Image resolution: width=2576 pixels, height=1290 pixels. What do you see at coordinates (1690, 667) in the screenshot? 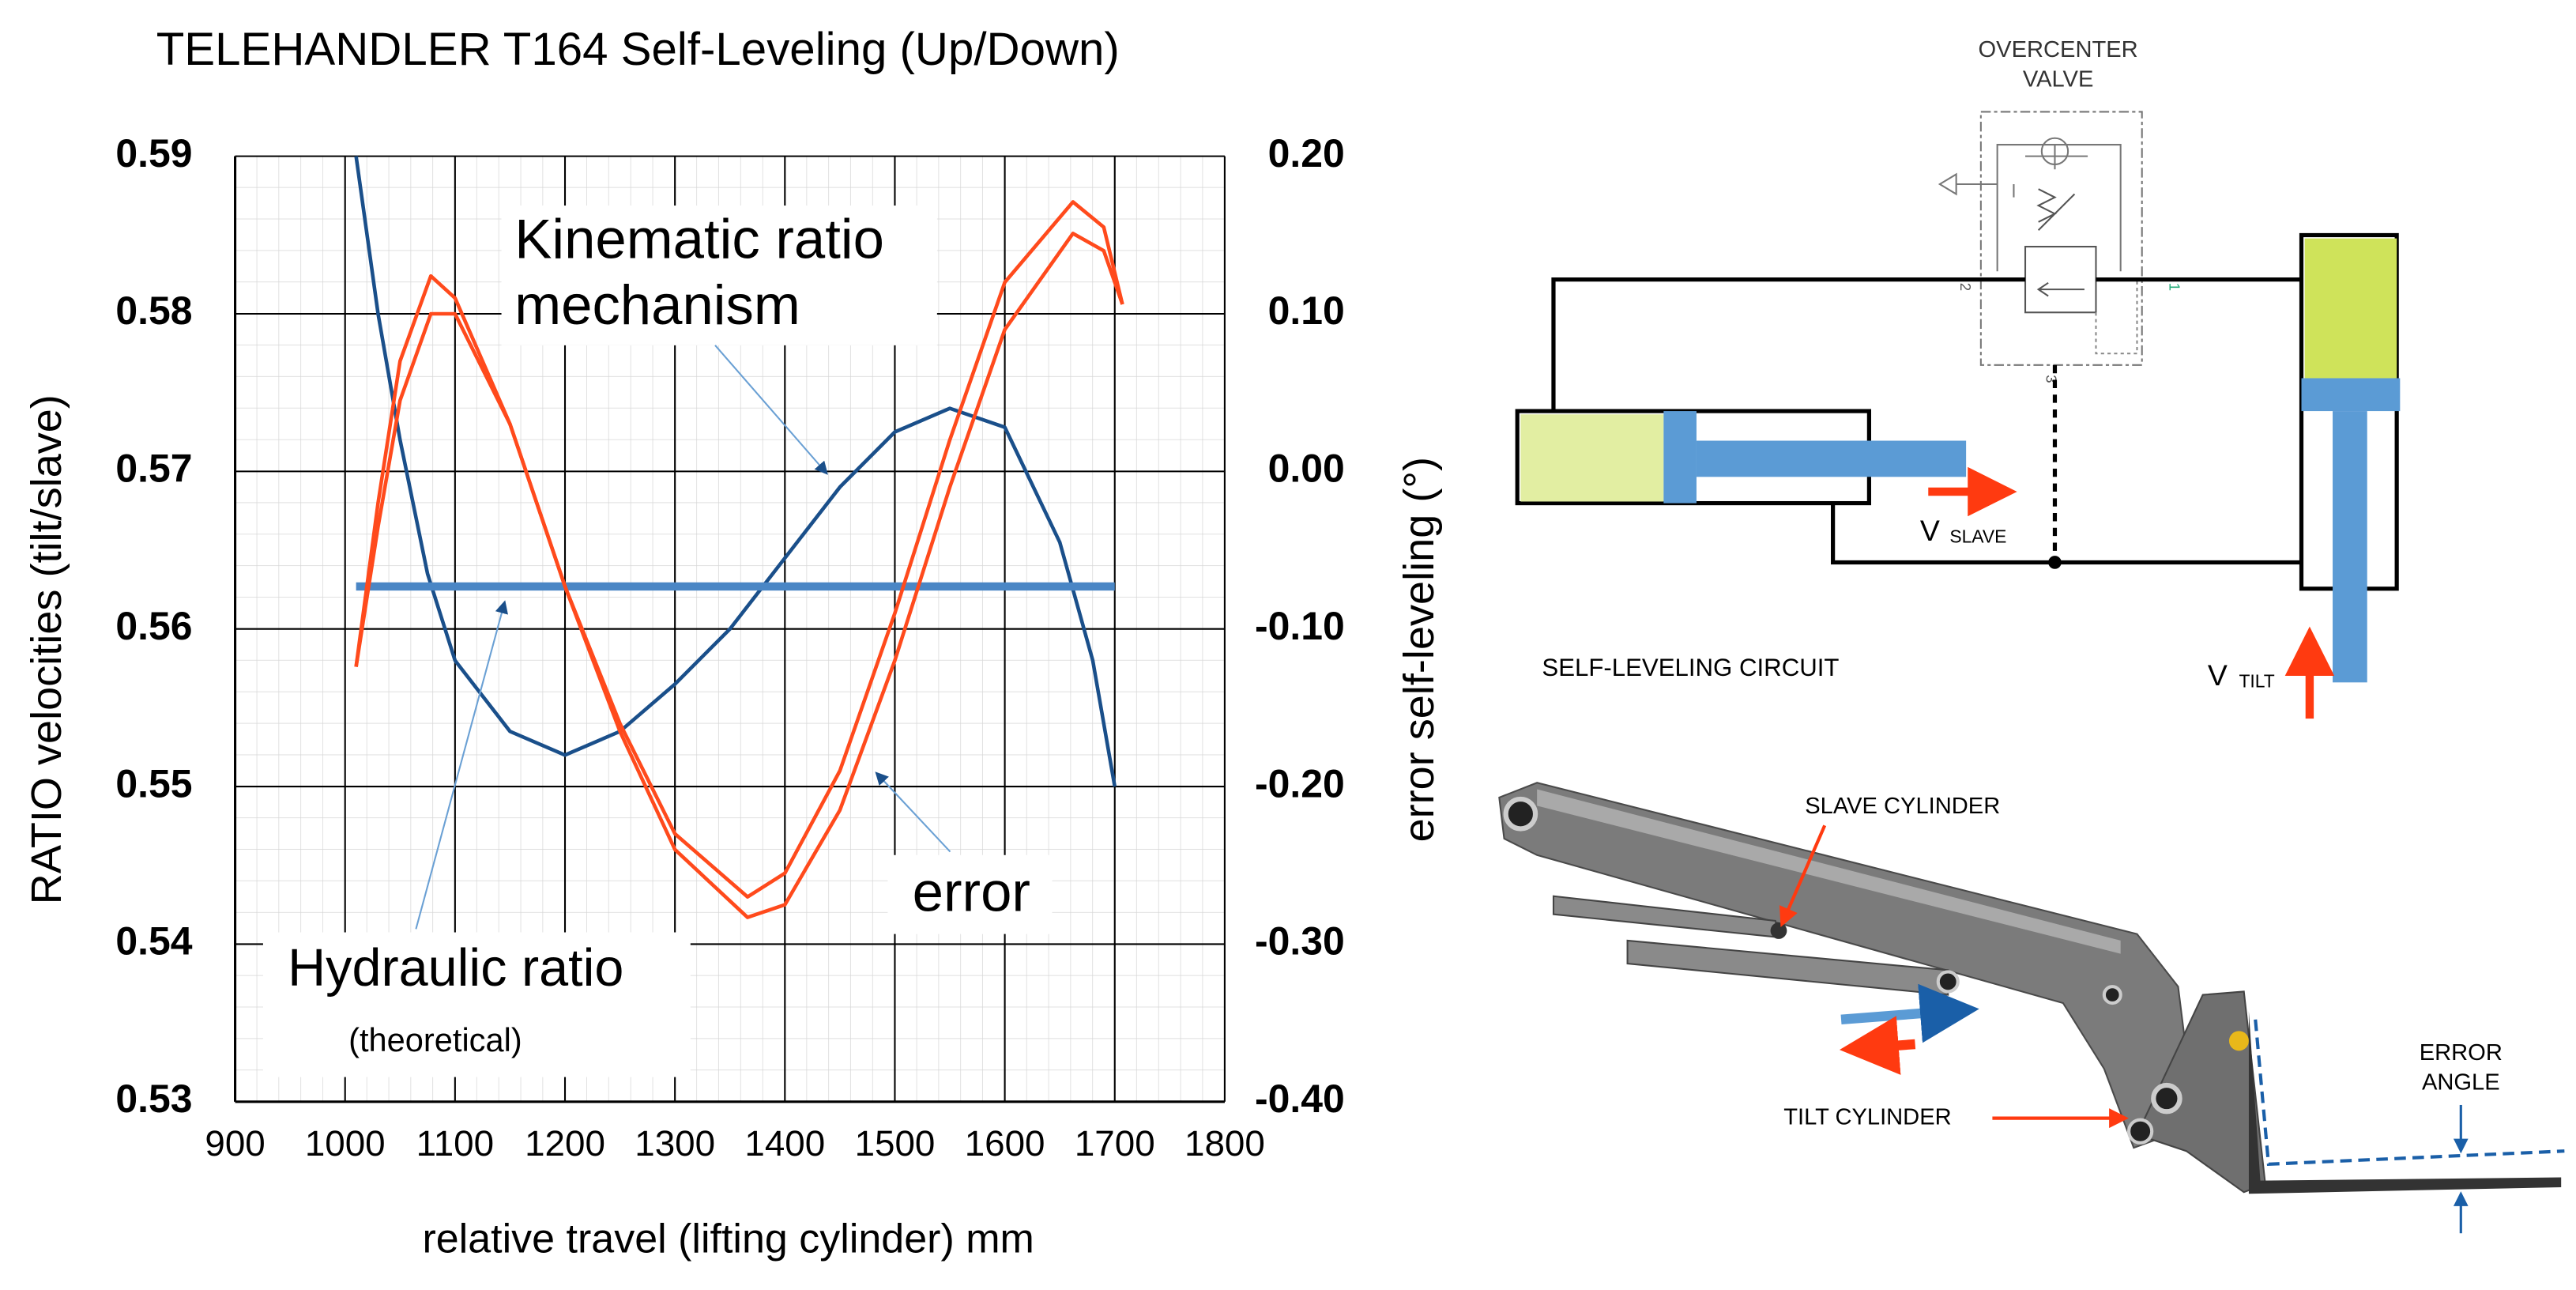
I see `circuit-label: SELF-LEVELING CIRCUIT` at bounding box center [1690, 667].